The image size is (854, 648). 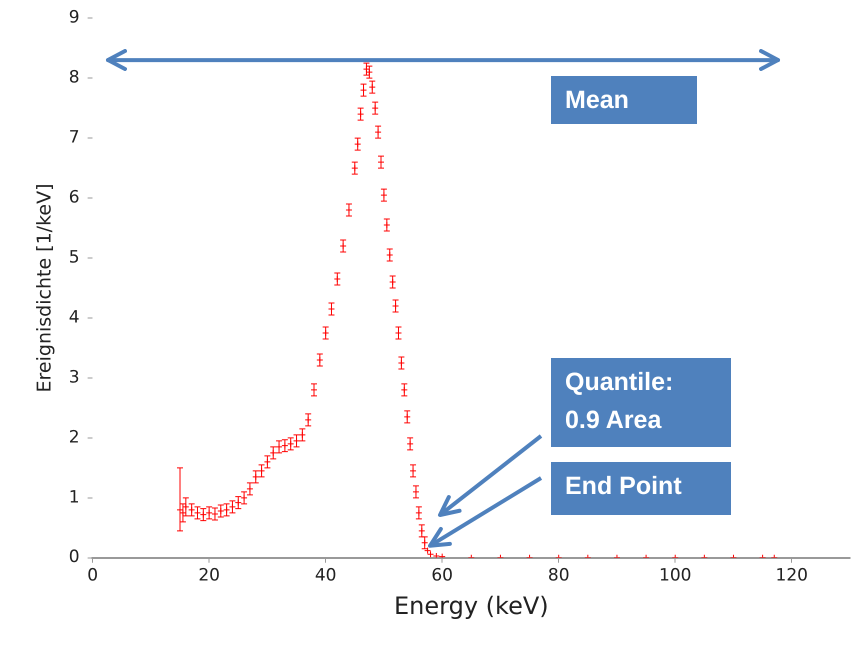 I want to click on annotation: Quantile: 0.9 Area, so click(x=619, y=401).